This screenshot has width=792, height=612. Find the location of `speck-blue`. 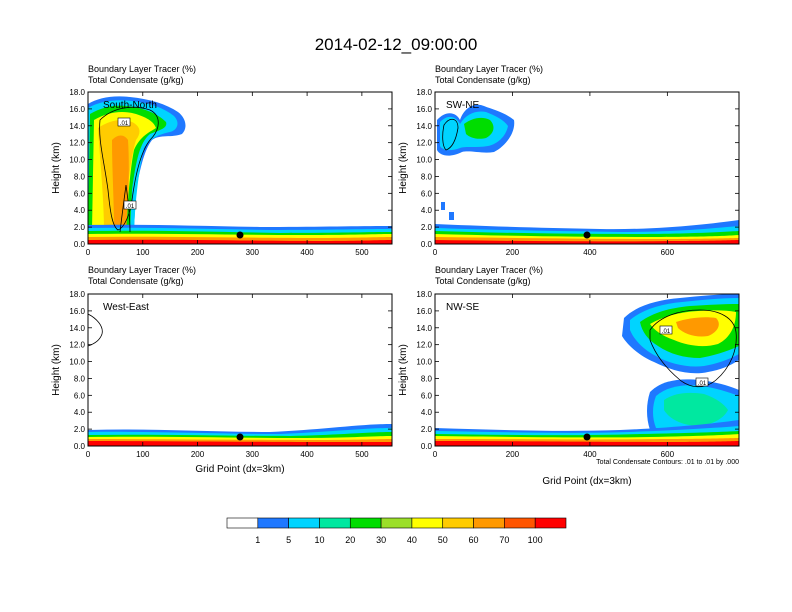

speck-blue is located at coordinates (447, 211).